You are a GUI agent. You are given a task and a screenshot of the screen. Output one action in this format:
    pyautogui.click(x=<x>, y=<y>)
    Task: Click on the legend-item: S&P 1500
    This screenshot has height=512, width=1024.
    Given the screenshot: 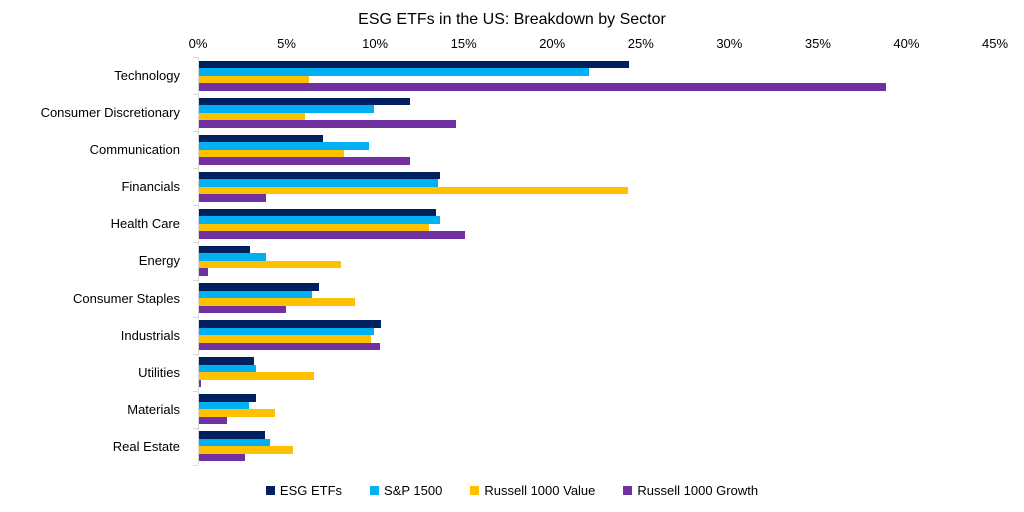 What is the action you would take?
    pyautogui.click(x=406, y=490)
    